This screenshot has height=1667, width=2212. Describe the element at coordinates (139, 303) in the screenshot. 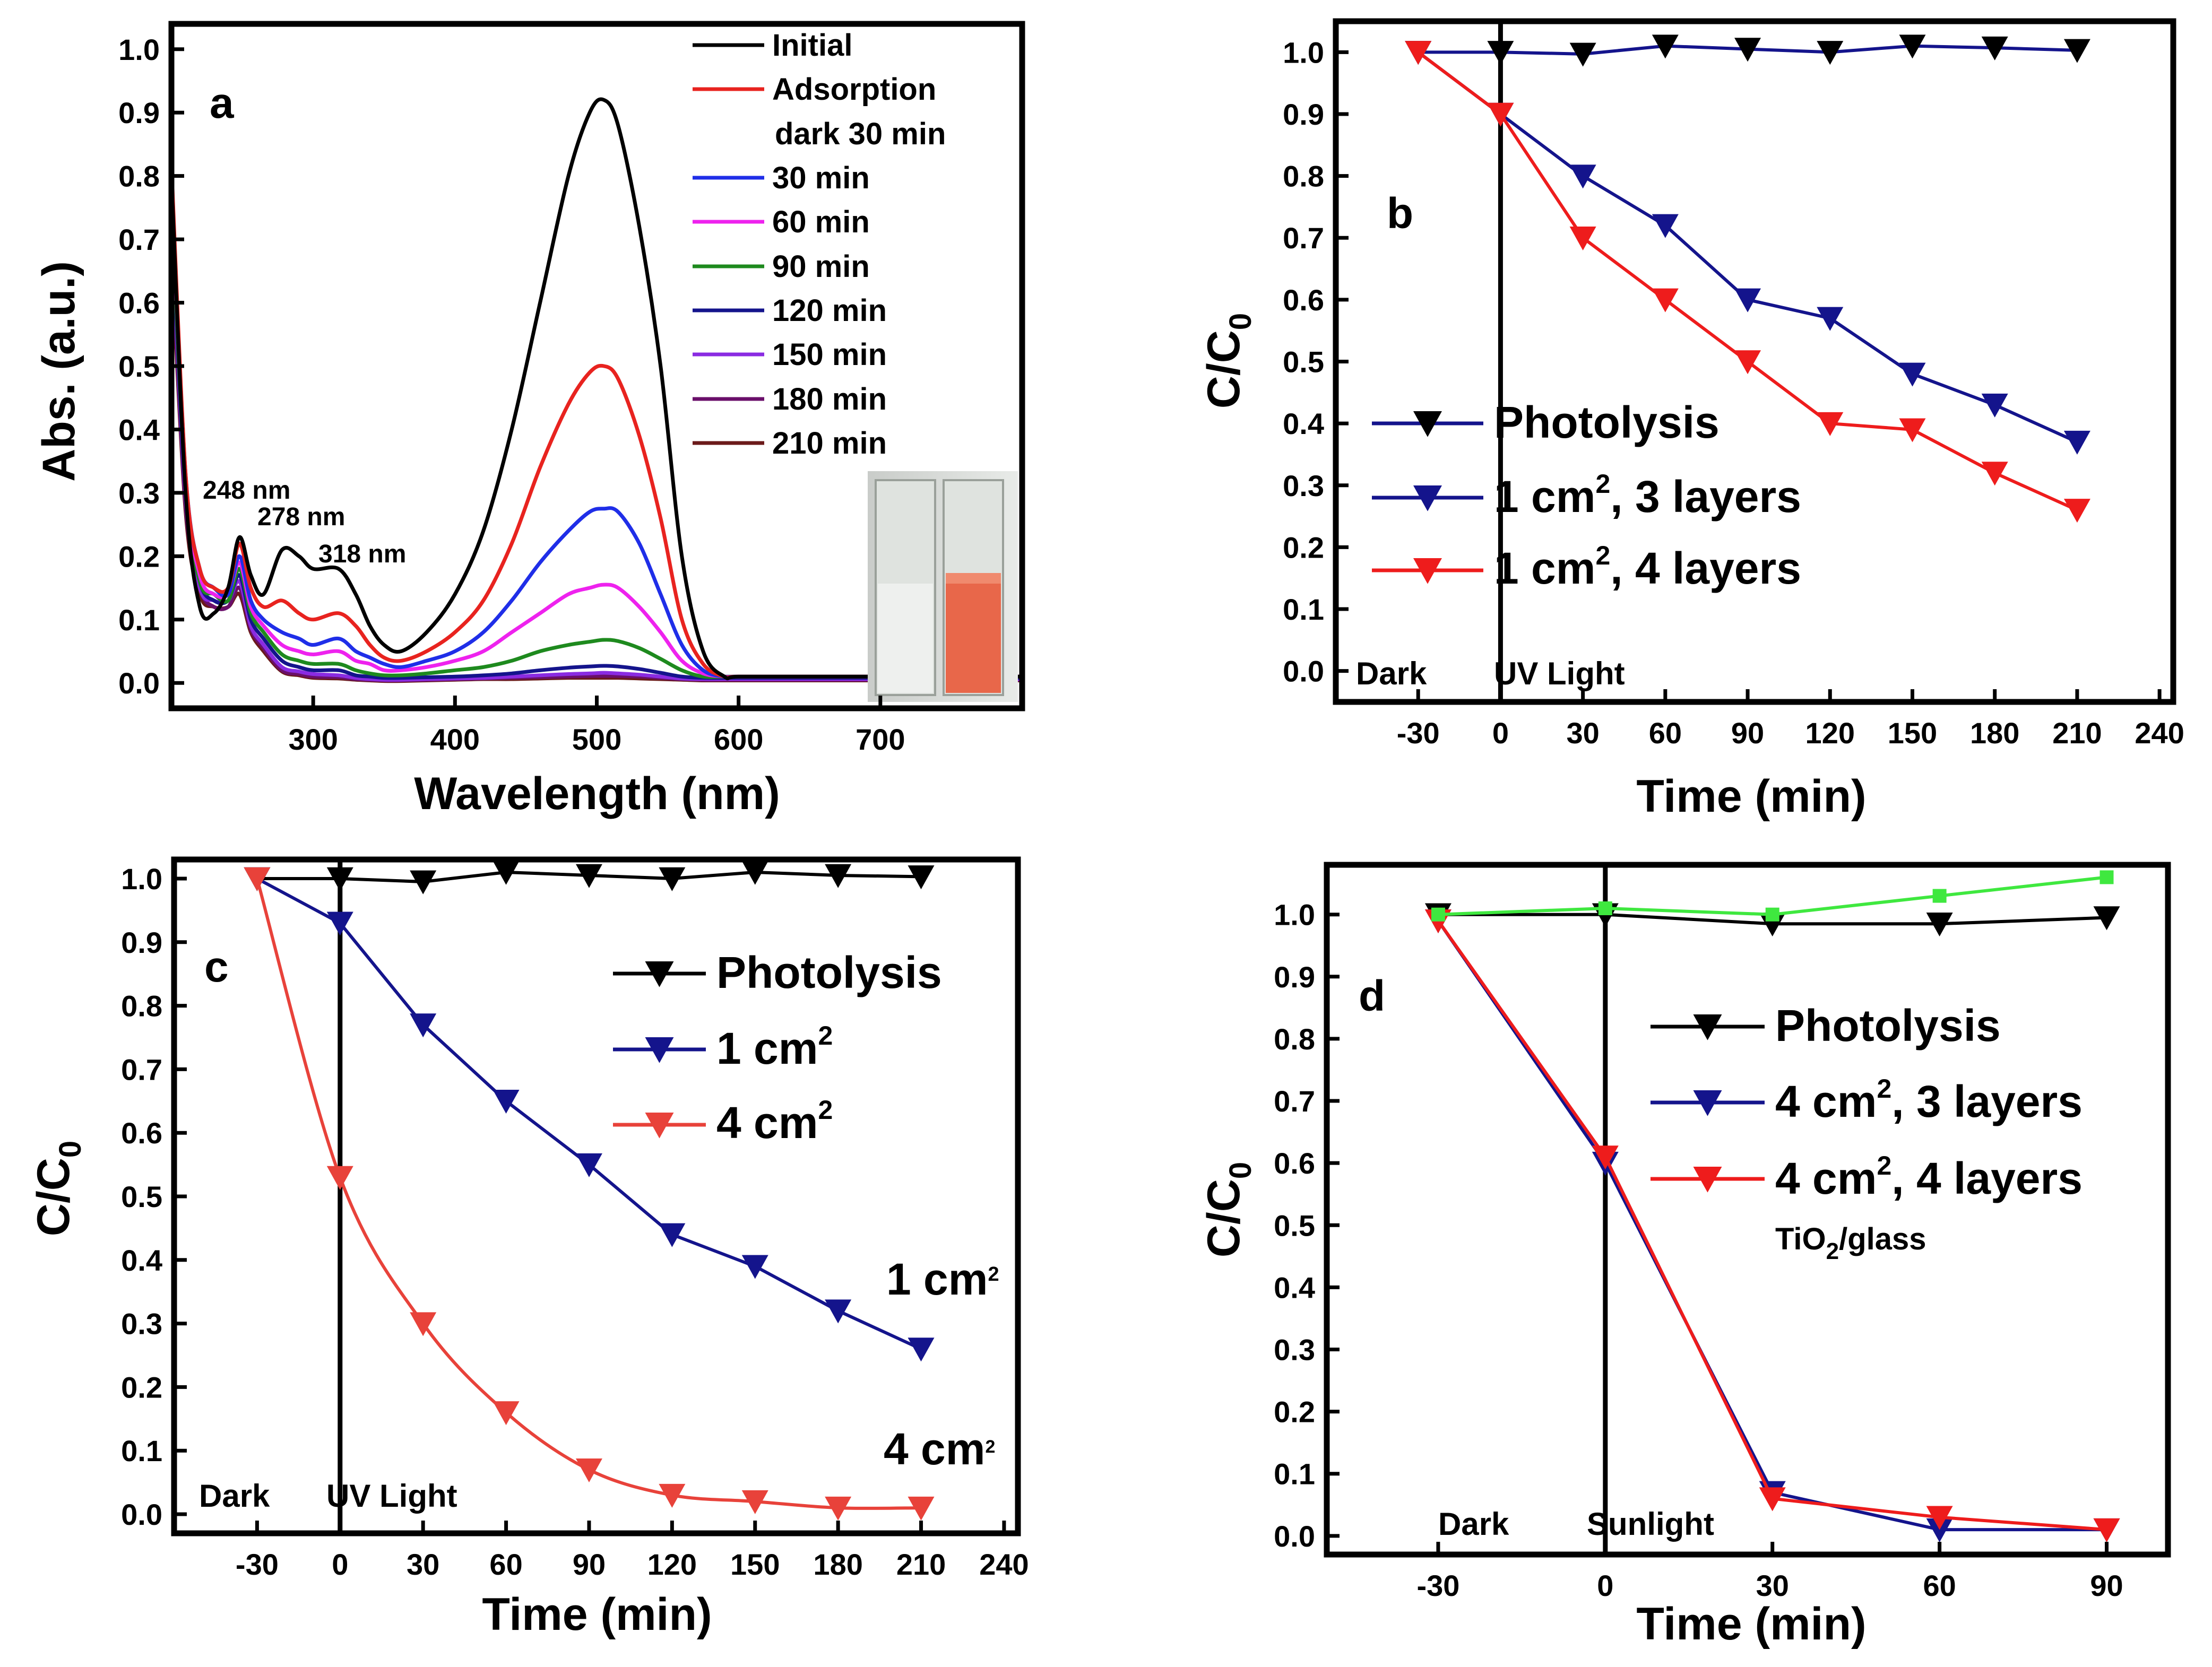

I see `y-tick-label-a: 0.6` at that location.